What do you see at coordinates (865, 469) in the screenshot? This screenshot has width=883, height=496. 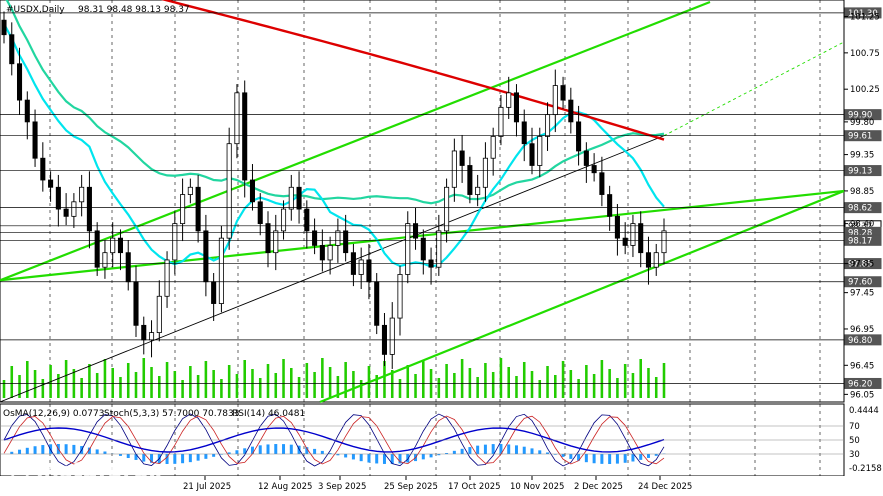 I see `osc-tick-label: -0.2158` at bounding box center [865, 469].